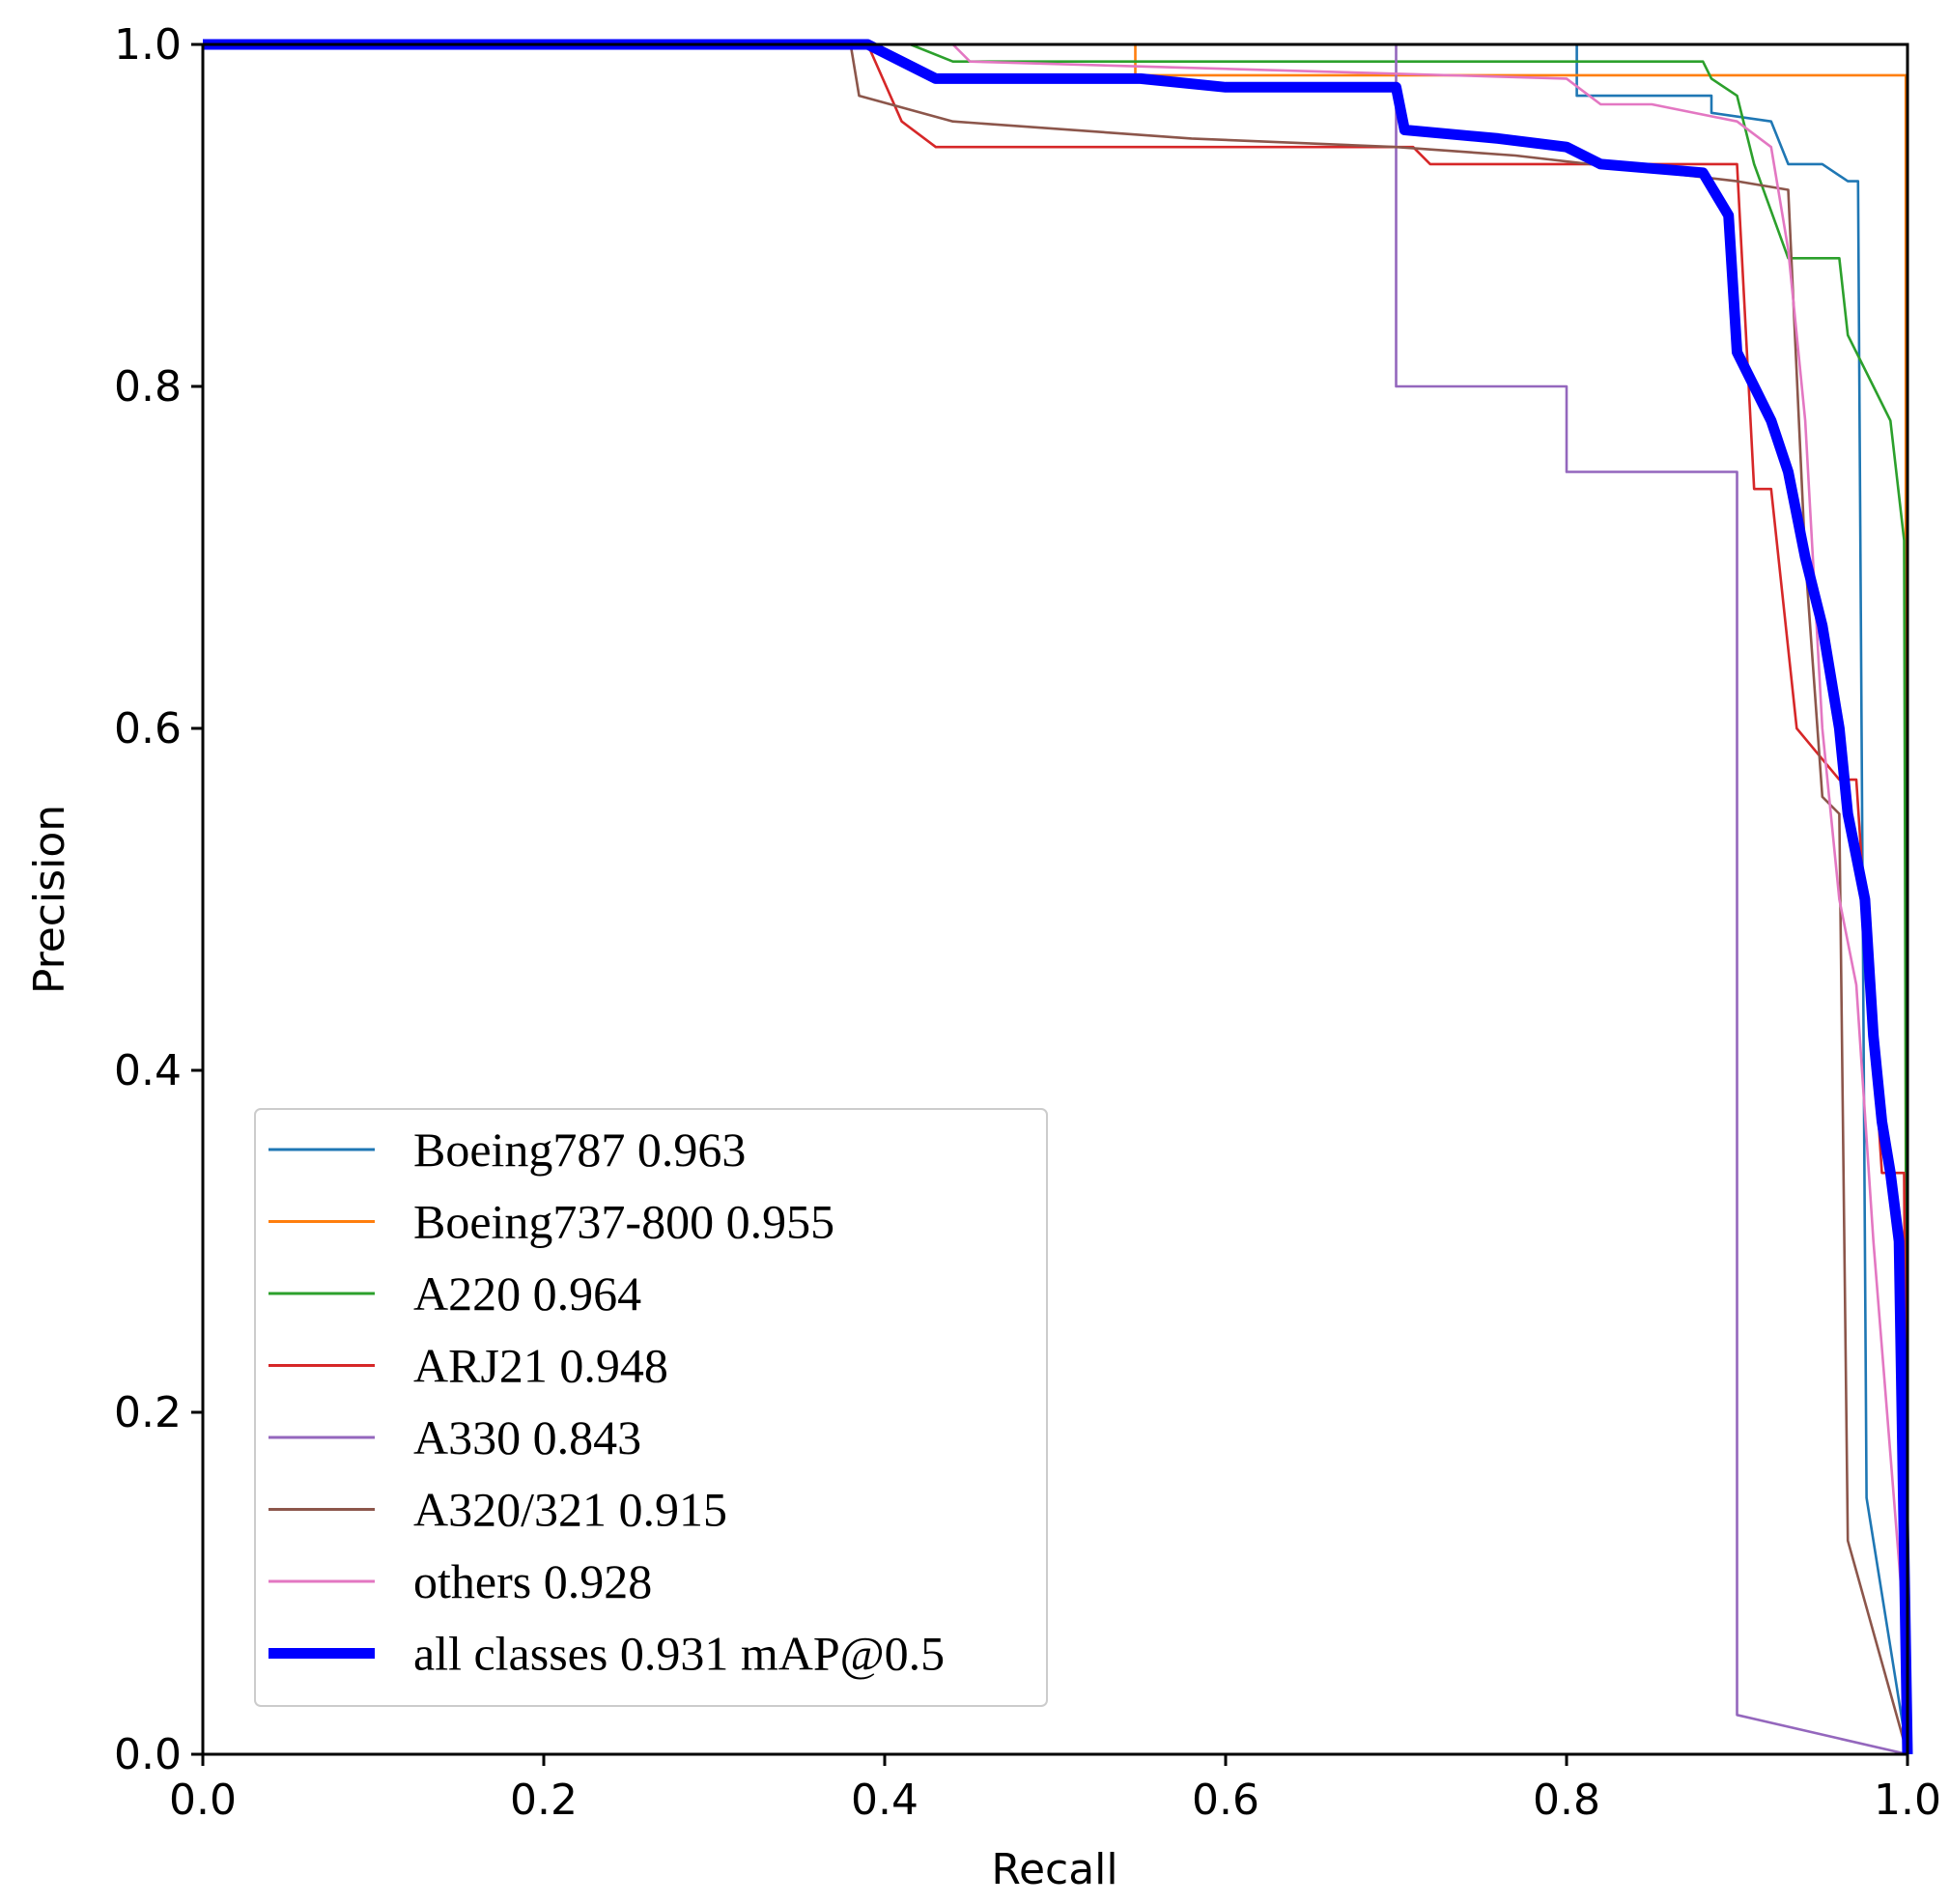 The height and width of the screenshot is (1904, 1950). I want to click on y-tick-label: 0.4, so click(148, 1070).